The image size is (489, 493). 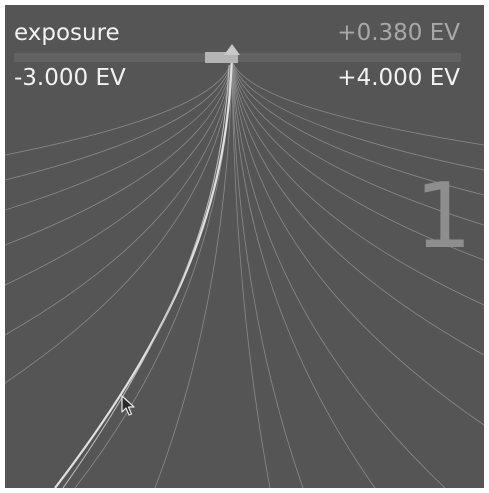 What do you see at coordinates (67, 33) in the screenshot?
I see `slider-label: exposure` at bounding box center [67, 33].